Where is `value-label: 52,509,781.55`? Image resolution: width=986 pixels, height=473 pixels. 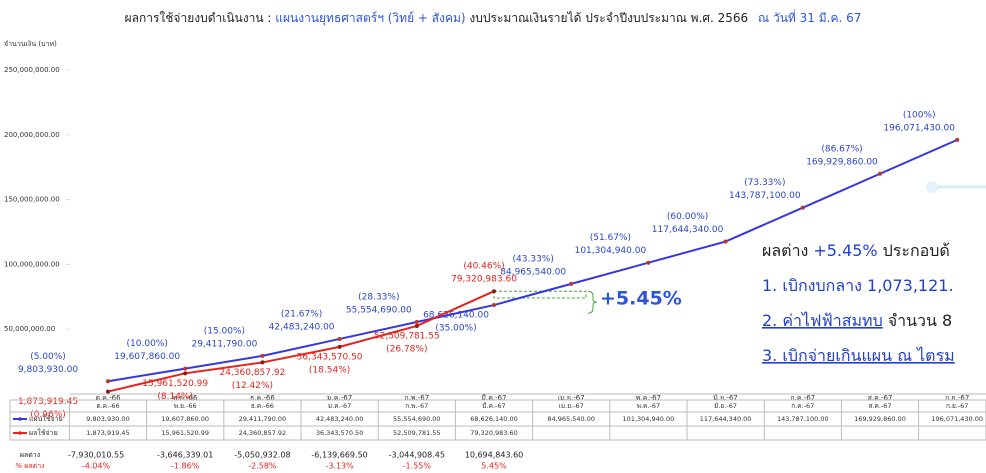 value-label: 52,509,781.55 is located at coordinates (407, 336).